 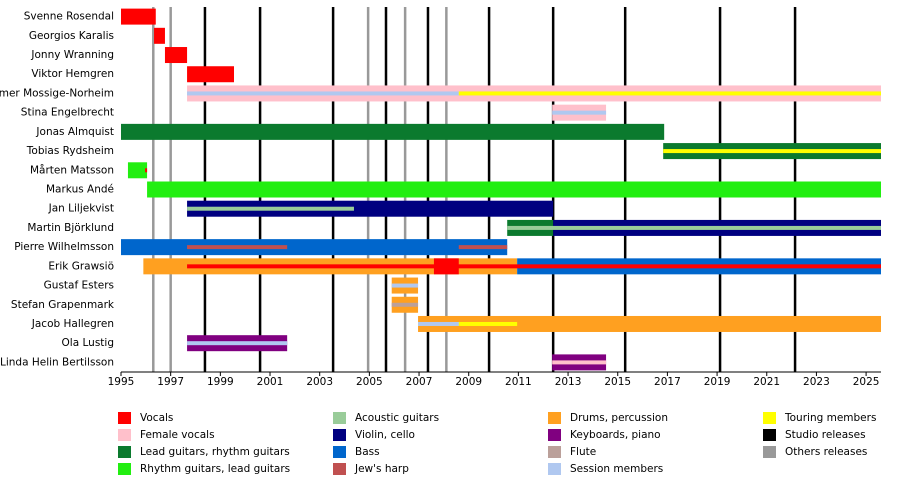 I want to click on member-name: Gustaf Esters, so click(x=79, y=286).